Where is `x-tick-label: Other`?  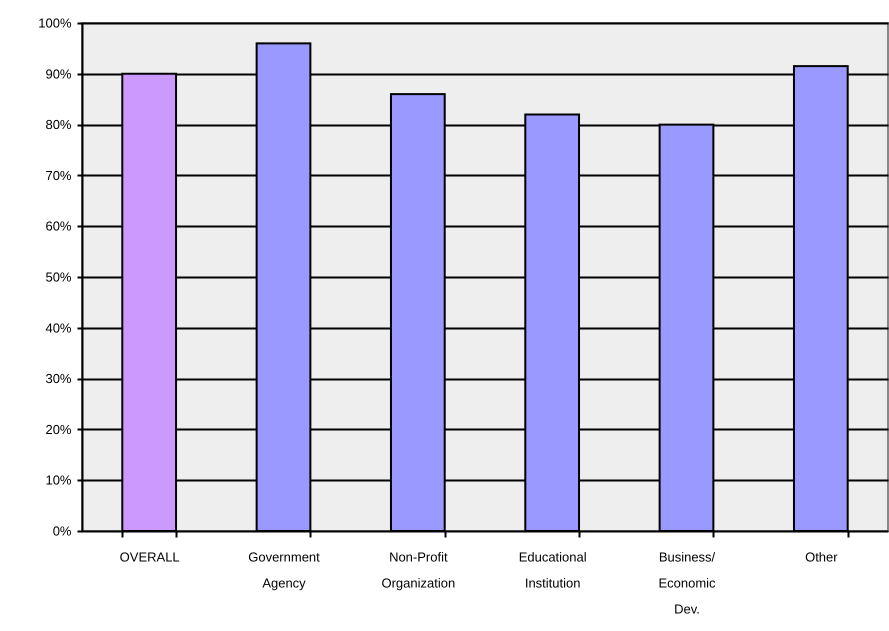
x-tick-label: Other is located at coordinates (821, 557).